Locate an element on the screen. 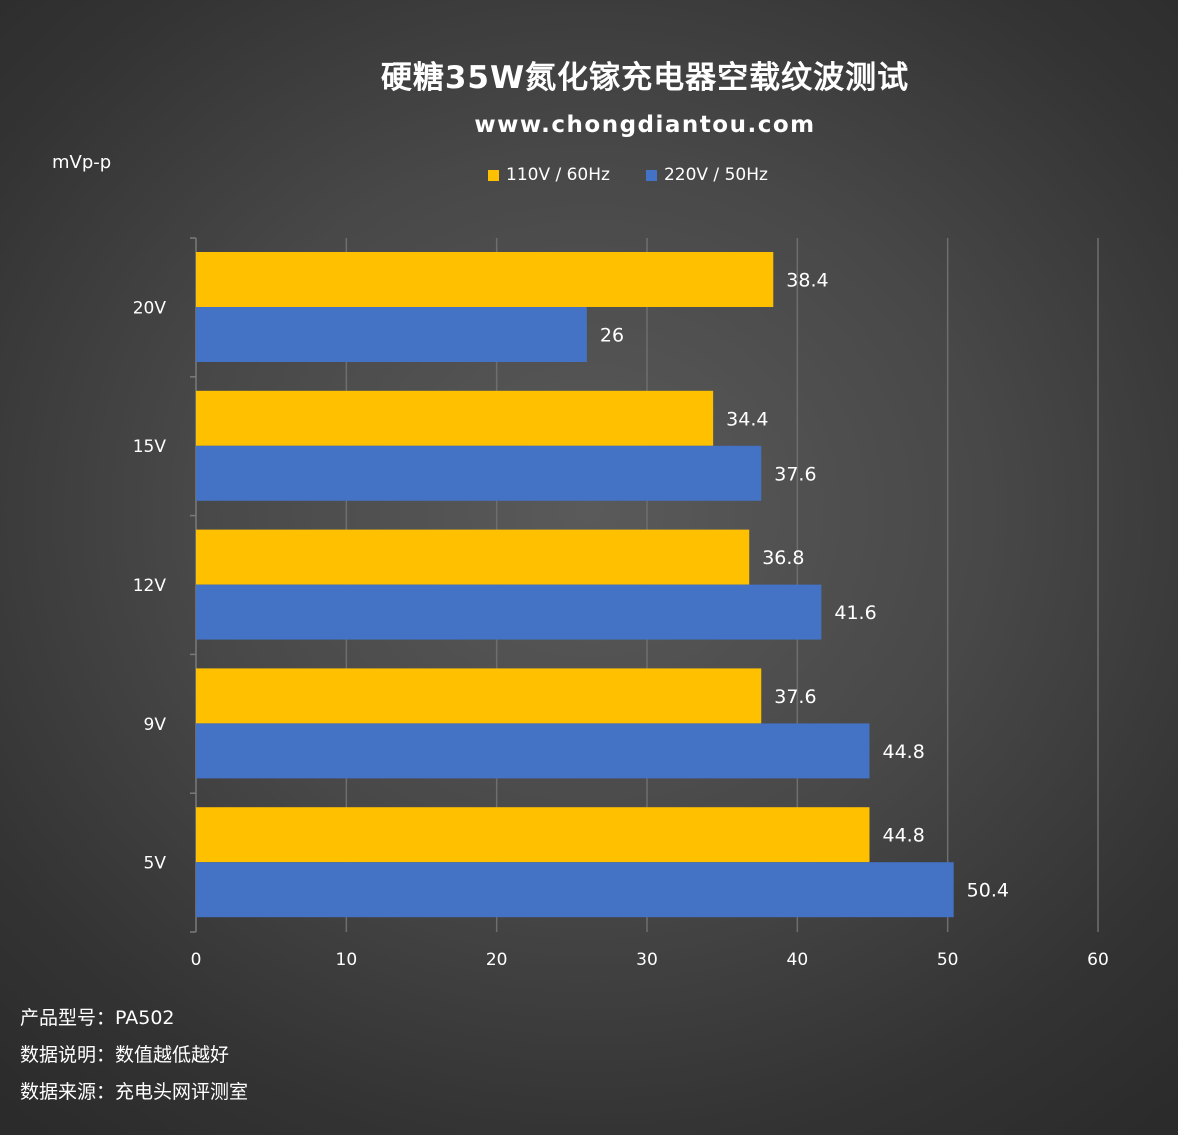 The width and height of the screenshot is (1178, 1135). chart-subtitle-website: www.chongdiantou.com is located at coordinates (645, 125).